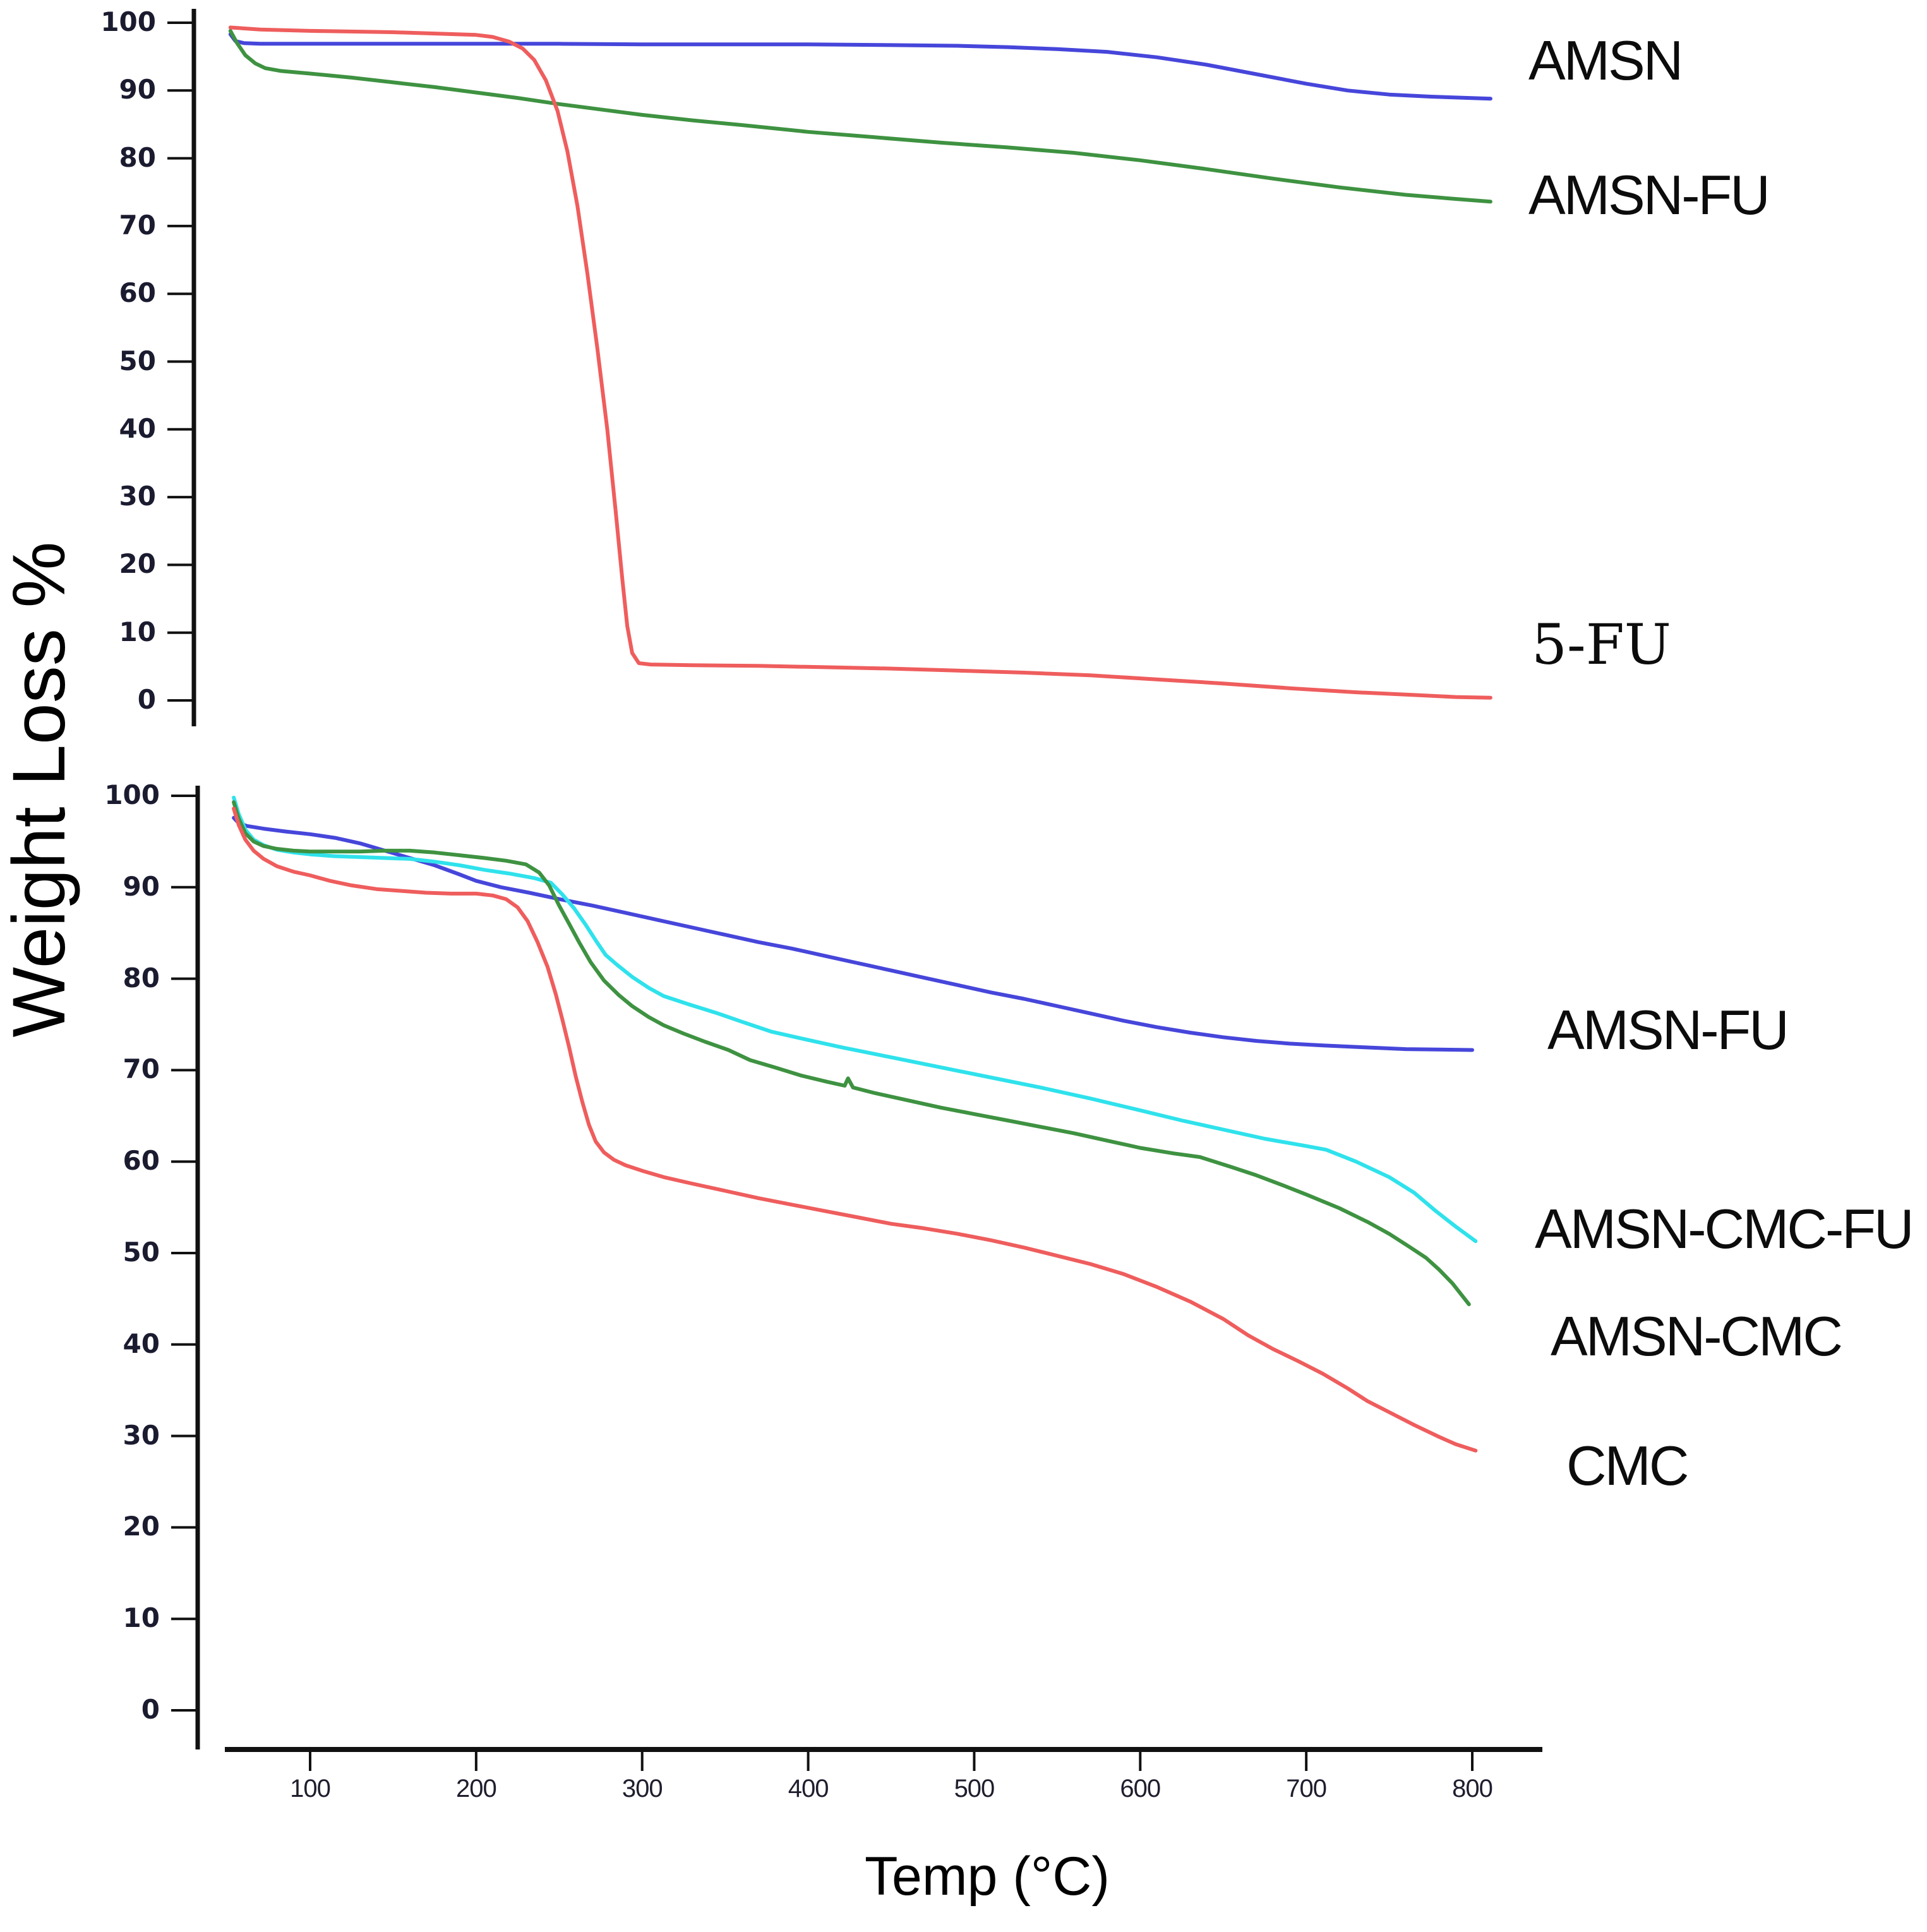 This screenshot has height=1932, width=1927. I want to click on x-tick-label-300: 300, so click(642, 1789).